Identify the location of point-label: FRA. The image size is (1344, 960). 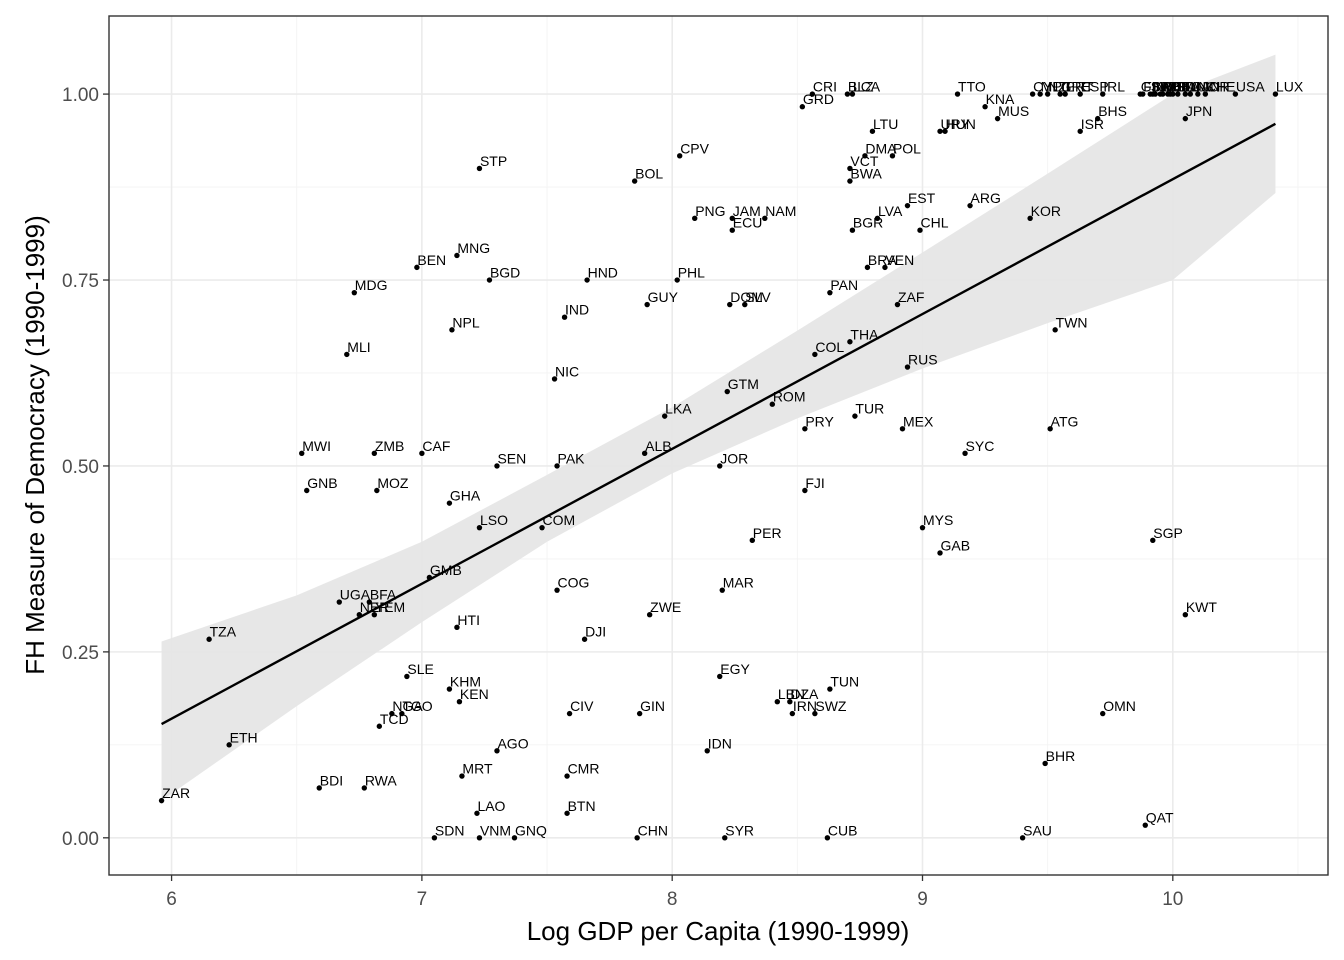
(1182, 87).